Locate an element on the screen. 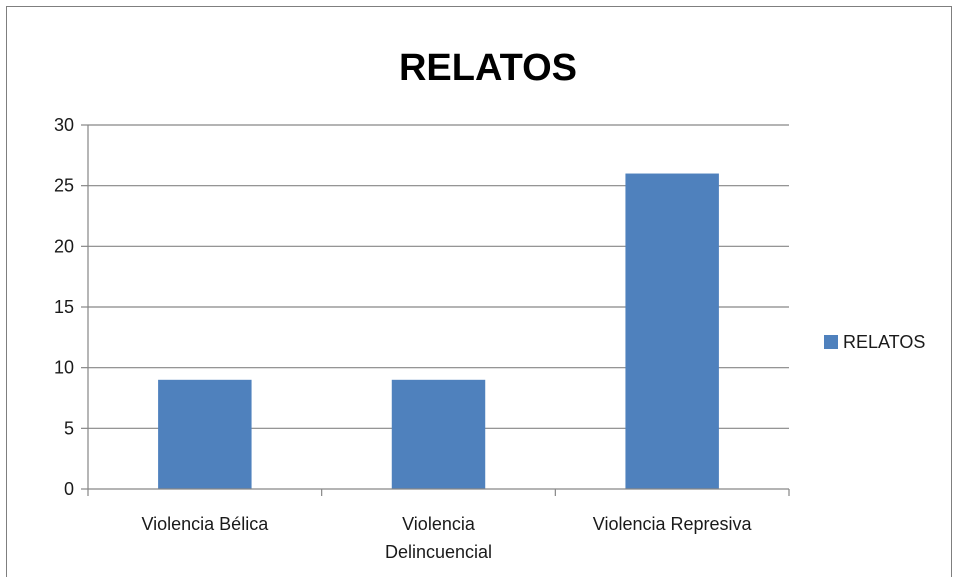  y-tick-label: 20 is located at coordinates (64, 246).